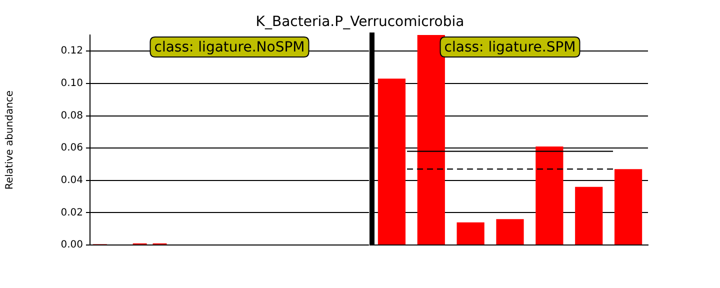 This screenshot has width=720, height=288. What do you see at coordinates (71, 212) in the screenshot?
I see `y-tick-label: 0.02` at bounding box center [71, 212].